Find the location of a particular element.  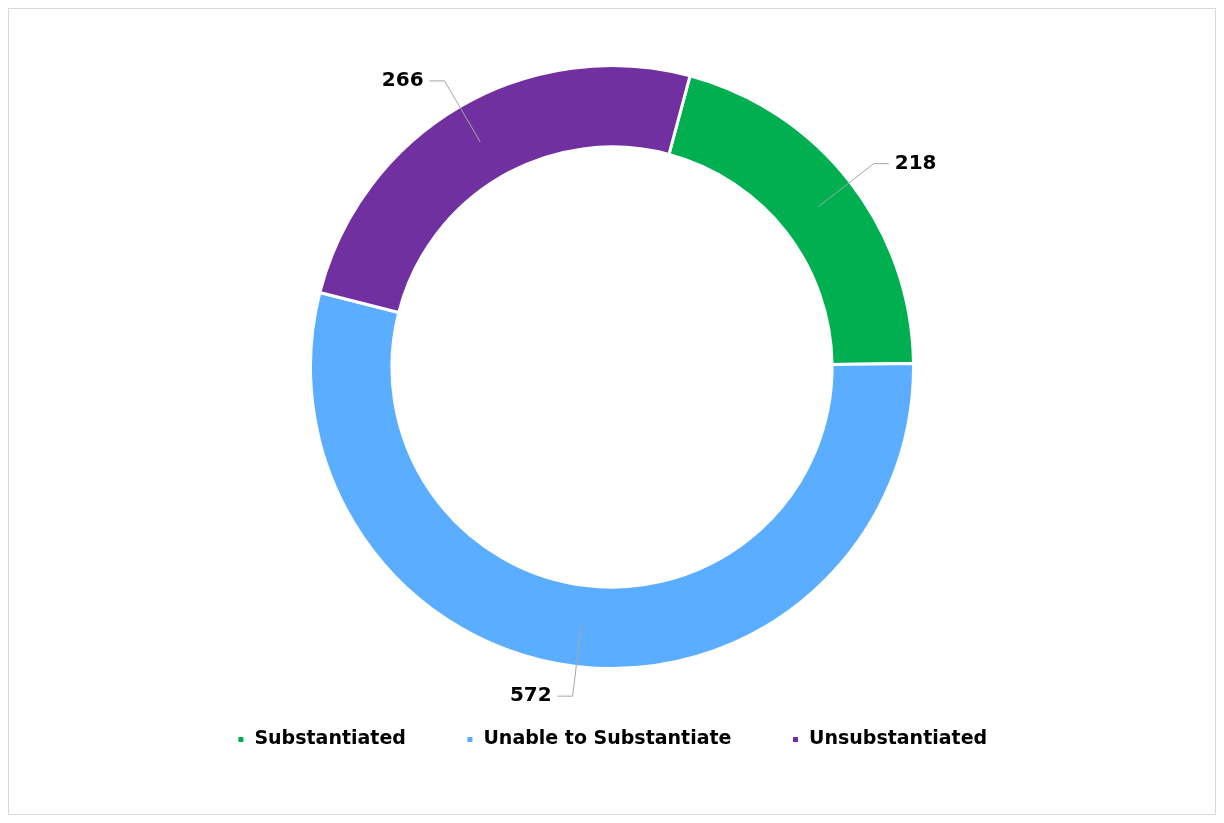

data-label: 218 is located at coordinates (915, 161).